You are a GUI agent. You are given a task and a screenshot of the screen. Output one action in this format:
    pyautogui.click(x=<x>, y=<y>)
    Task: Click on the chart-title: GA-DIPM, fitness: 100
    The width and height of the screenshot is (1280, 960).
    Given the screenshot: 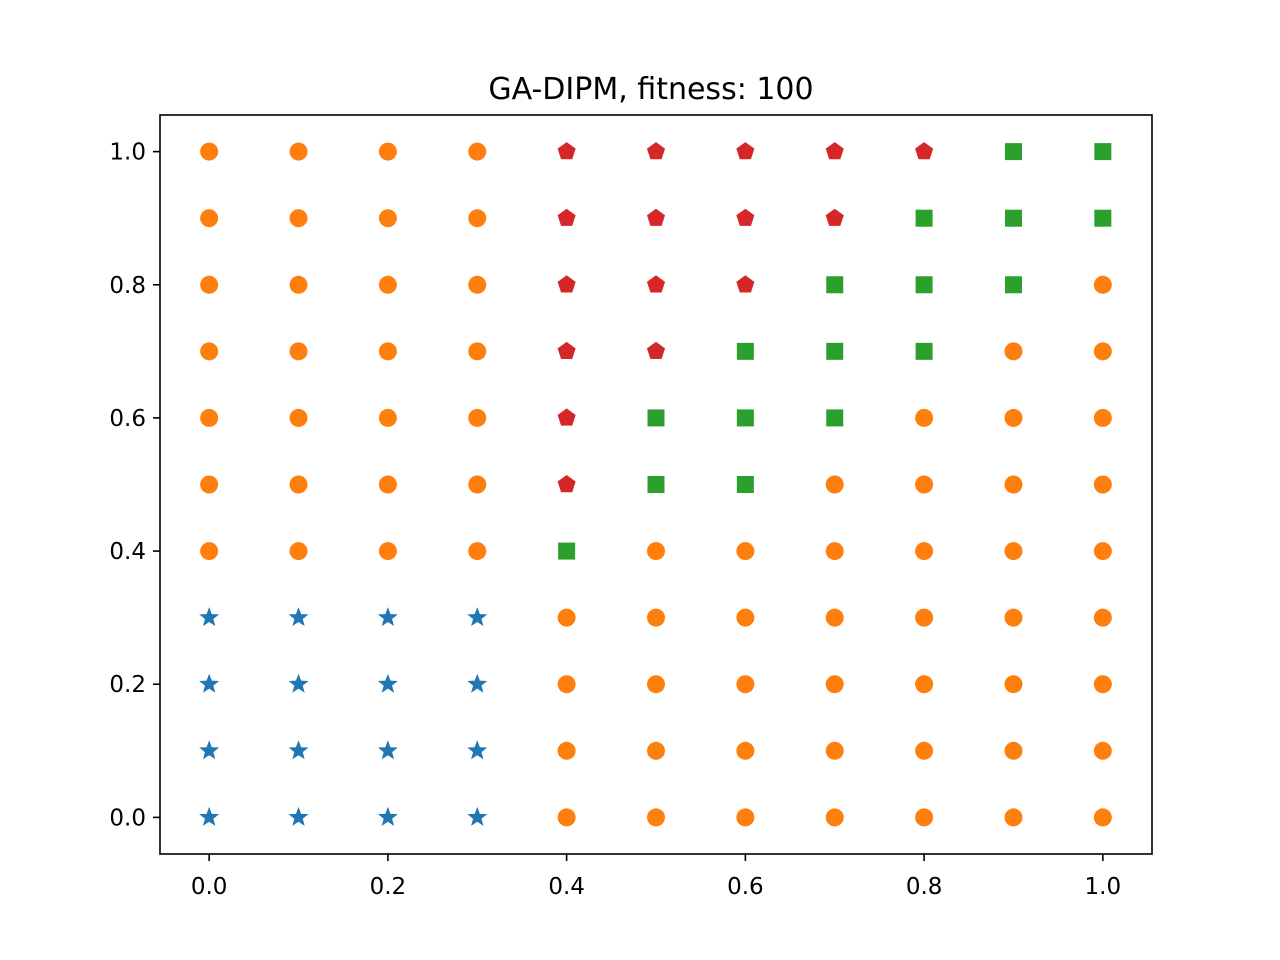 What is the action you would take?
    pyautogui.click(x=650, y=89)
    